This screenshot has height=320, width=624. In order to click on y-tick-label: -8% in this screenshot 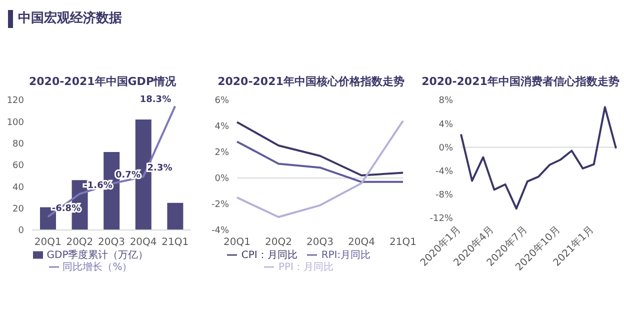, I will do `click(444, 195)`.